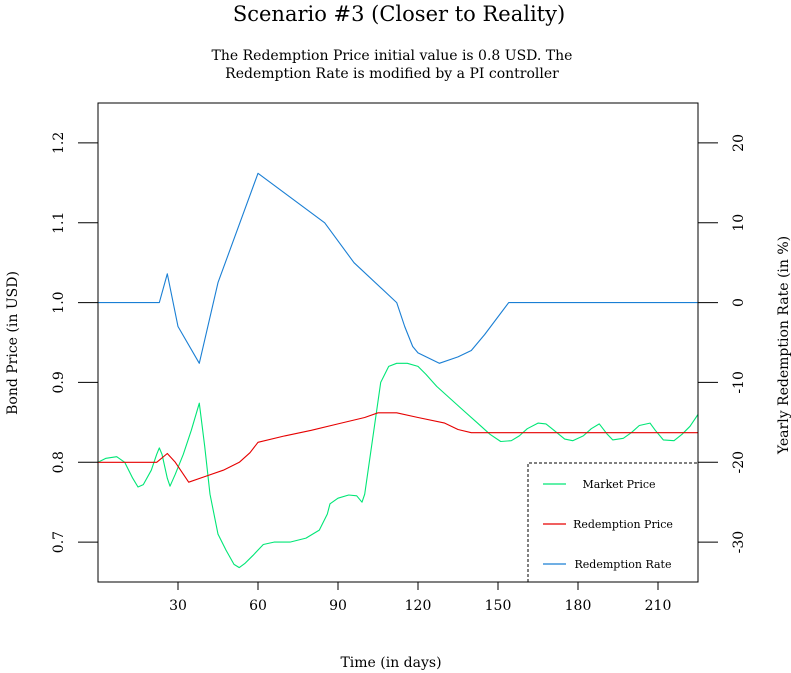  What do you see at coordinates (59, 143) in the screenshot?
I see `y-left-tick-label: 1.2` at bounding box center [59, 143].